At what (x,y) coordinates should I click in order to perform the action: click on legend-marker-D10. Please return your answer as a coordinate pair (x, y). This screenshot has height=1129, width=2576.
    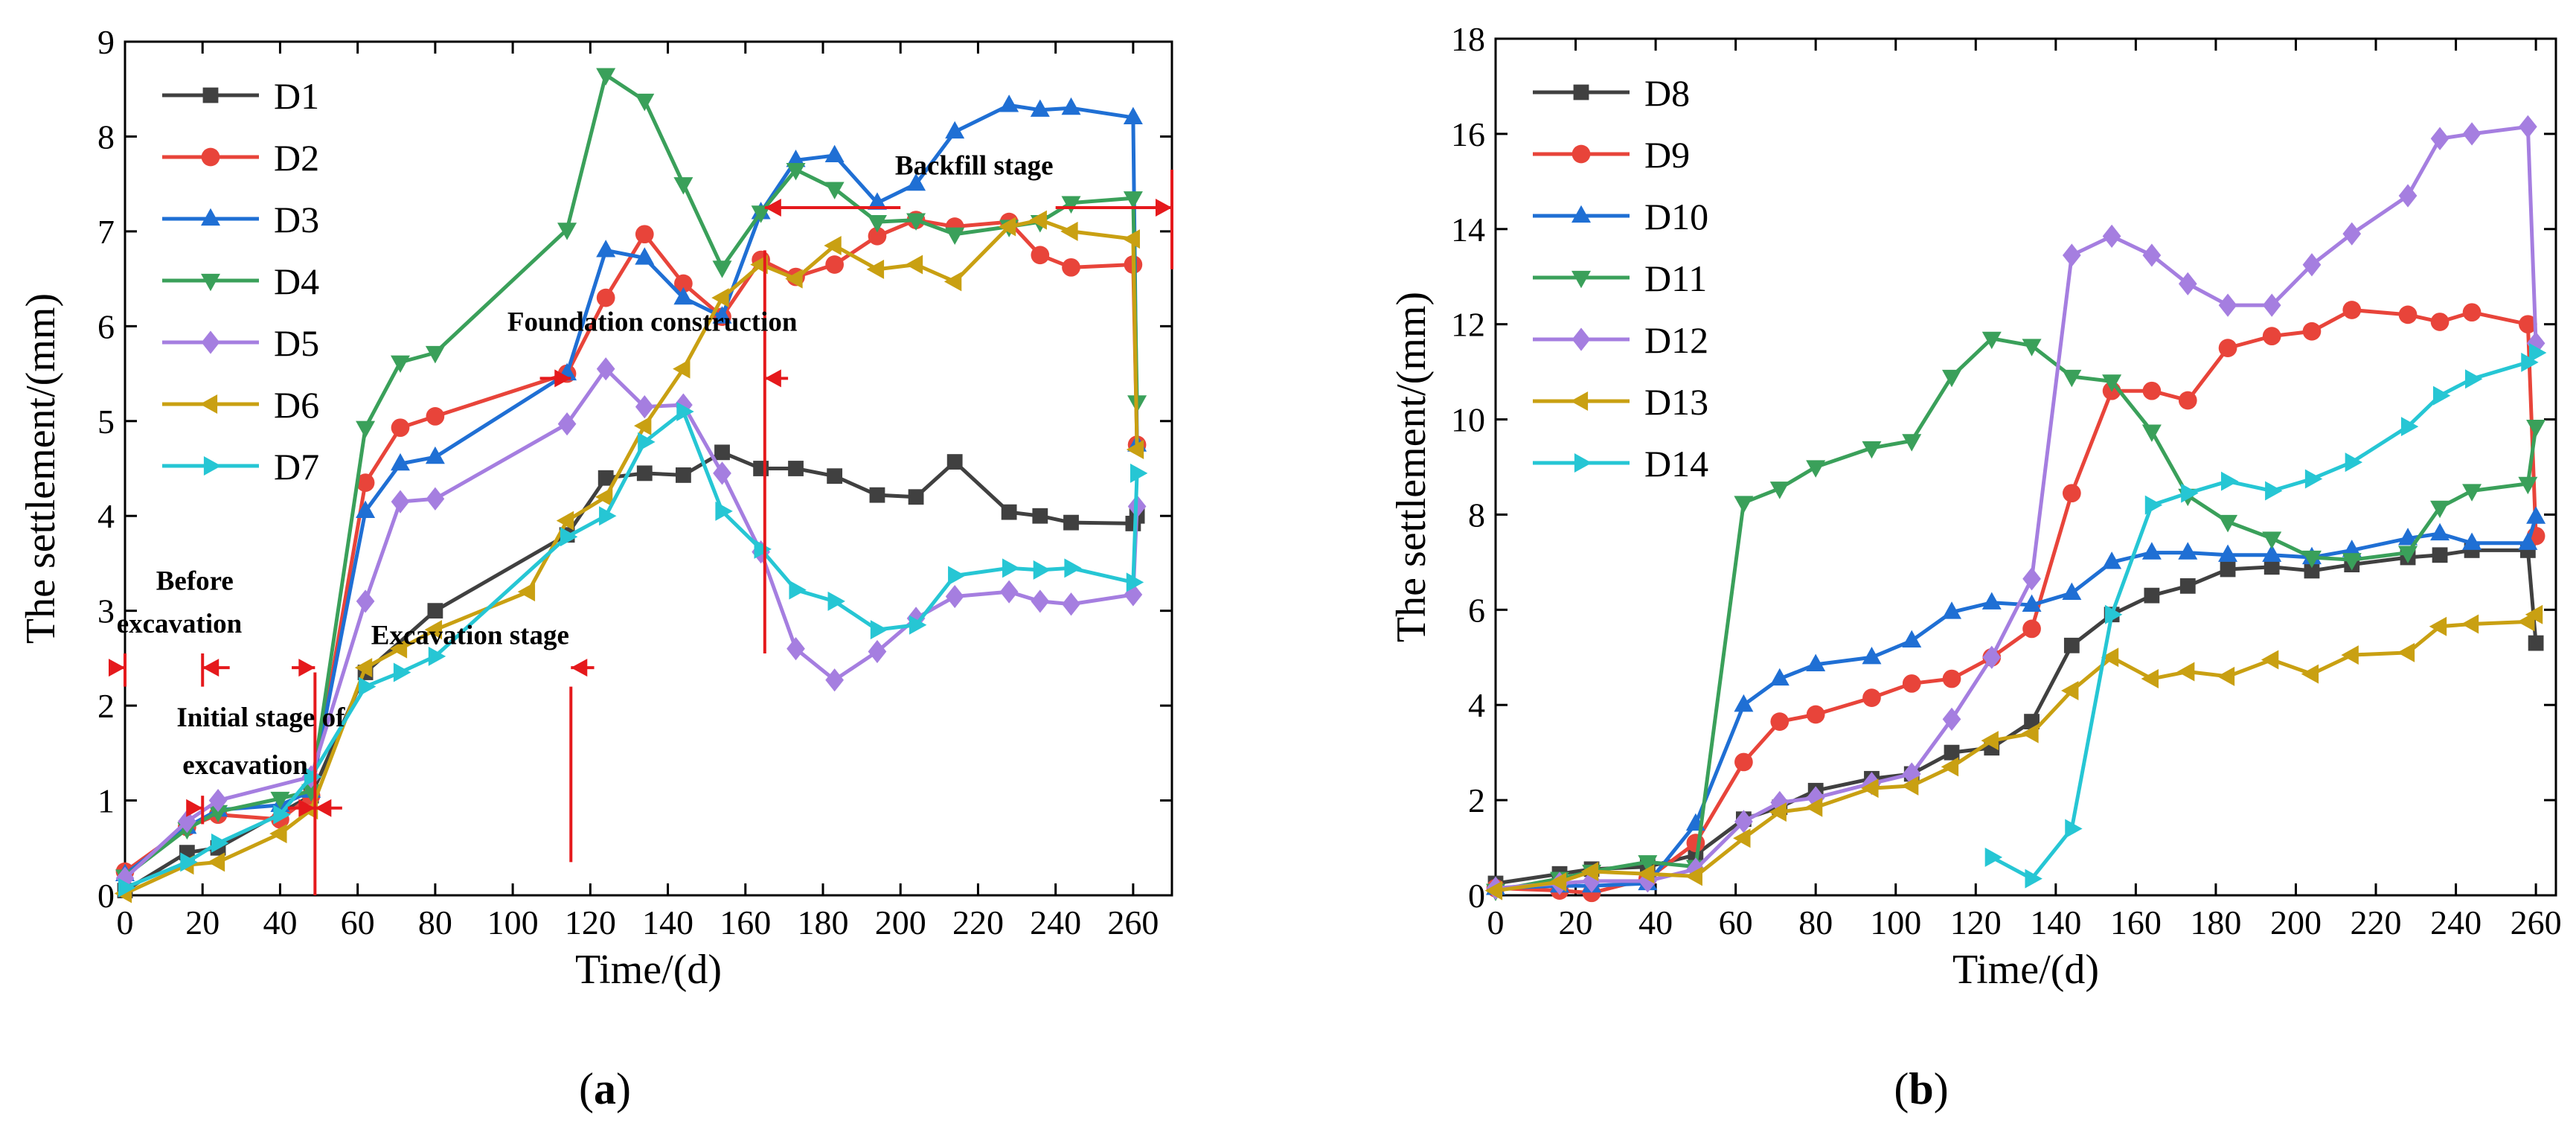
    Looking at the image, I should click on (1581, 214).